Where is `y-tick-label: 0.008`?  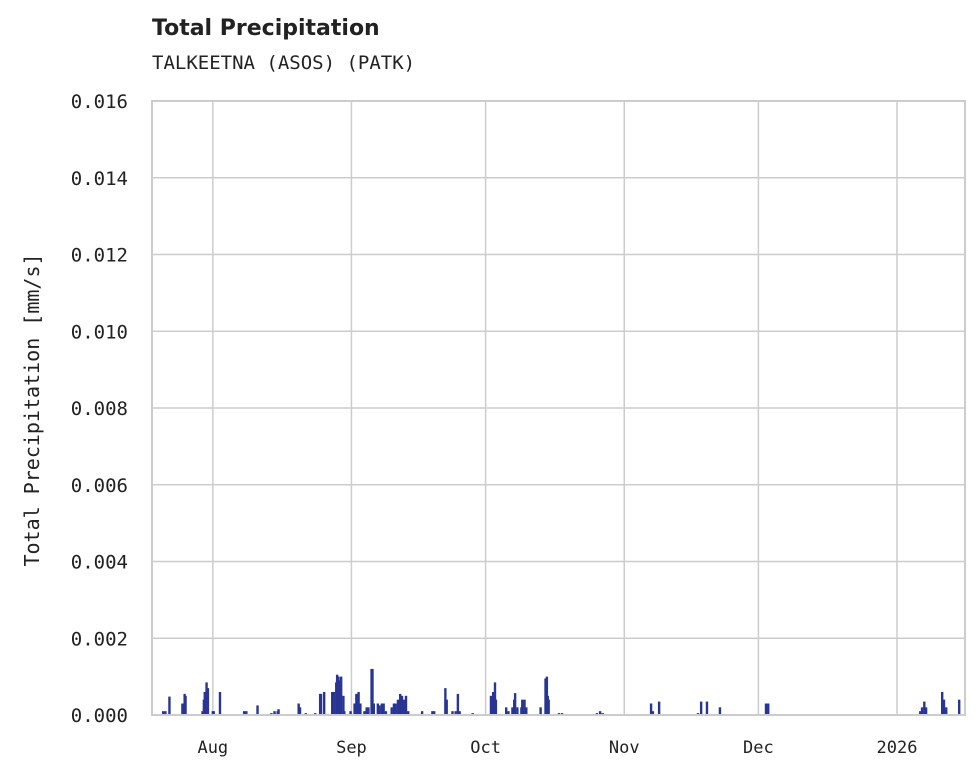 y-tick-label: 0.008 is located at coordinates (99, 409).